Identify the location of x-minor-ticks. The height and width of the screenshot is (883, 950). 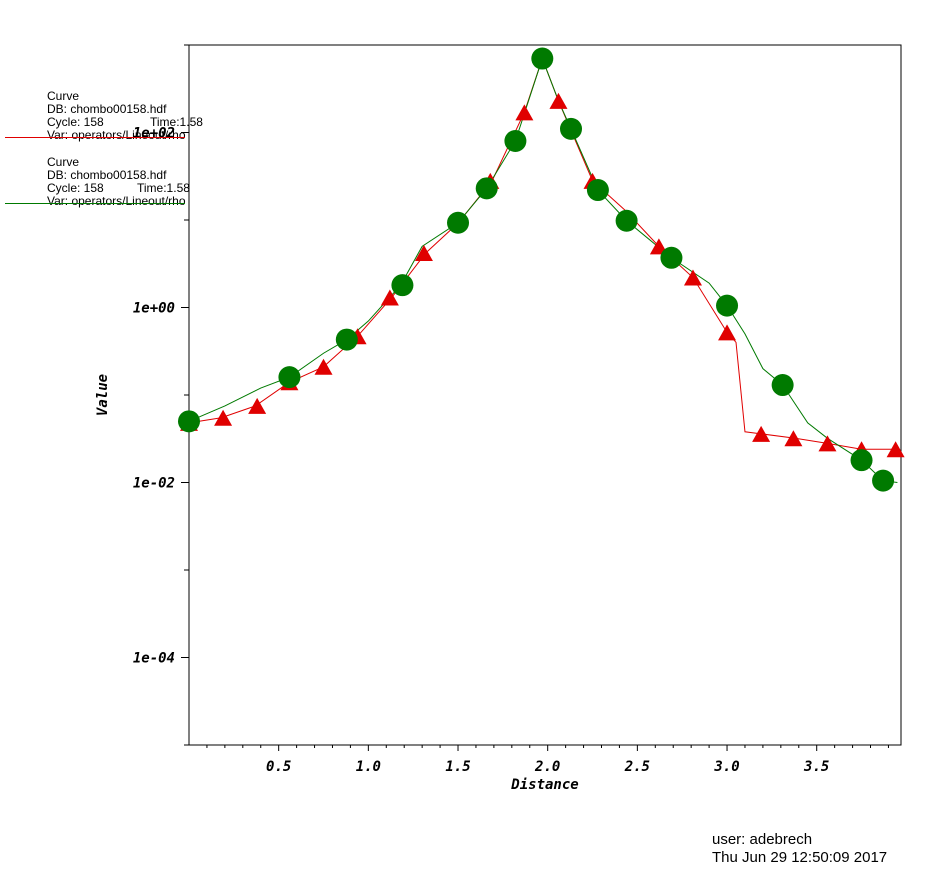
(547, 746).